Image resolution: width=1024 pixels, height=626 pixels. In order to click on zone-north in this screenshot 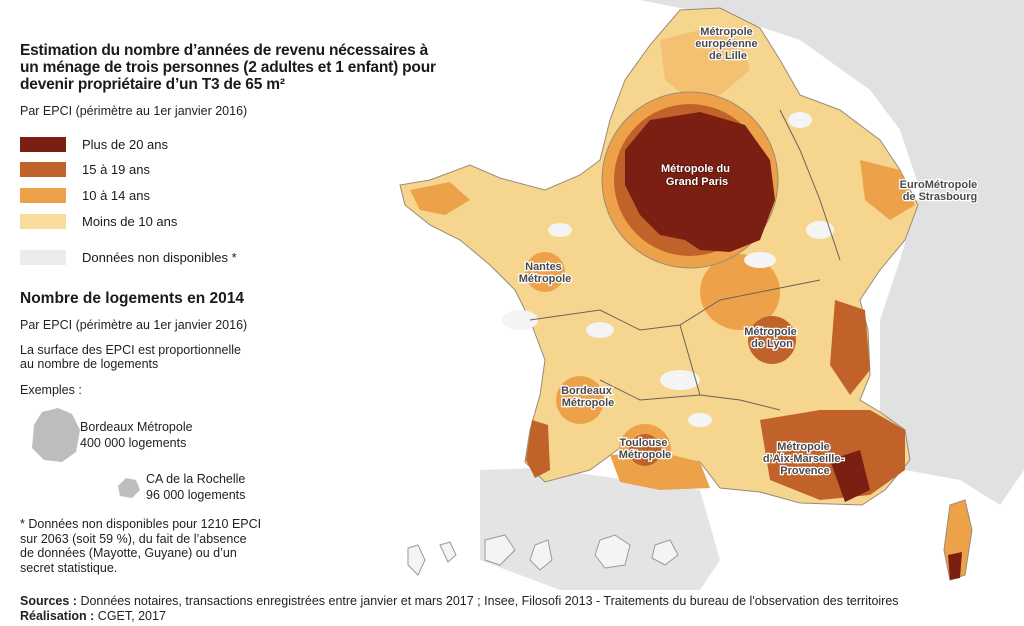, I will do `click(705, 65)`.